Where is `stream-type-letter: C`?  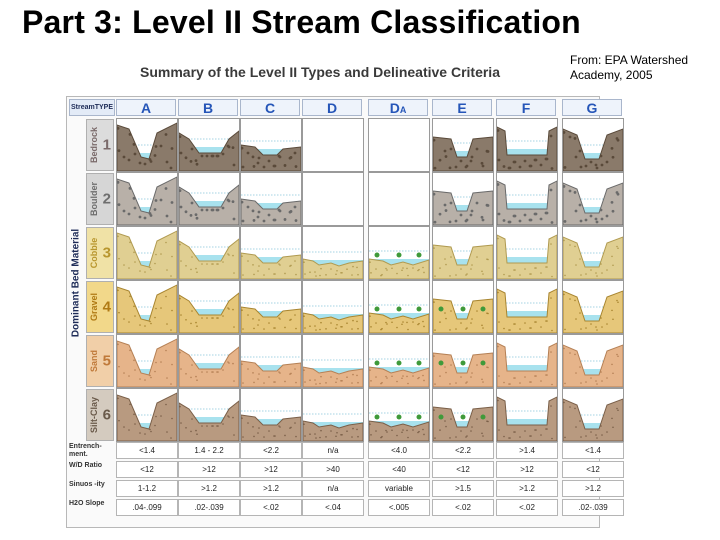
stream-type-letter: C is located at coordinates (270, 107).